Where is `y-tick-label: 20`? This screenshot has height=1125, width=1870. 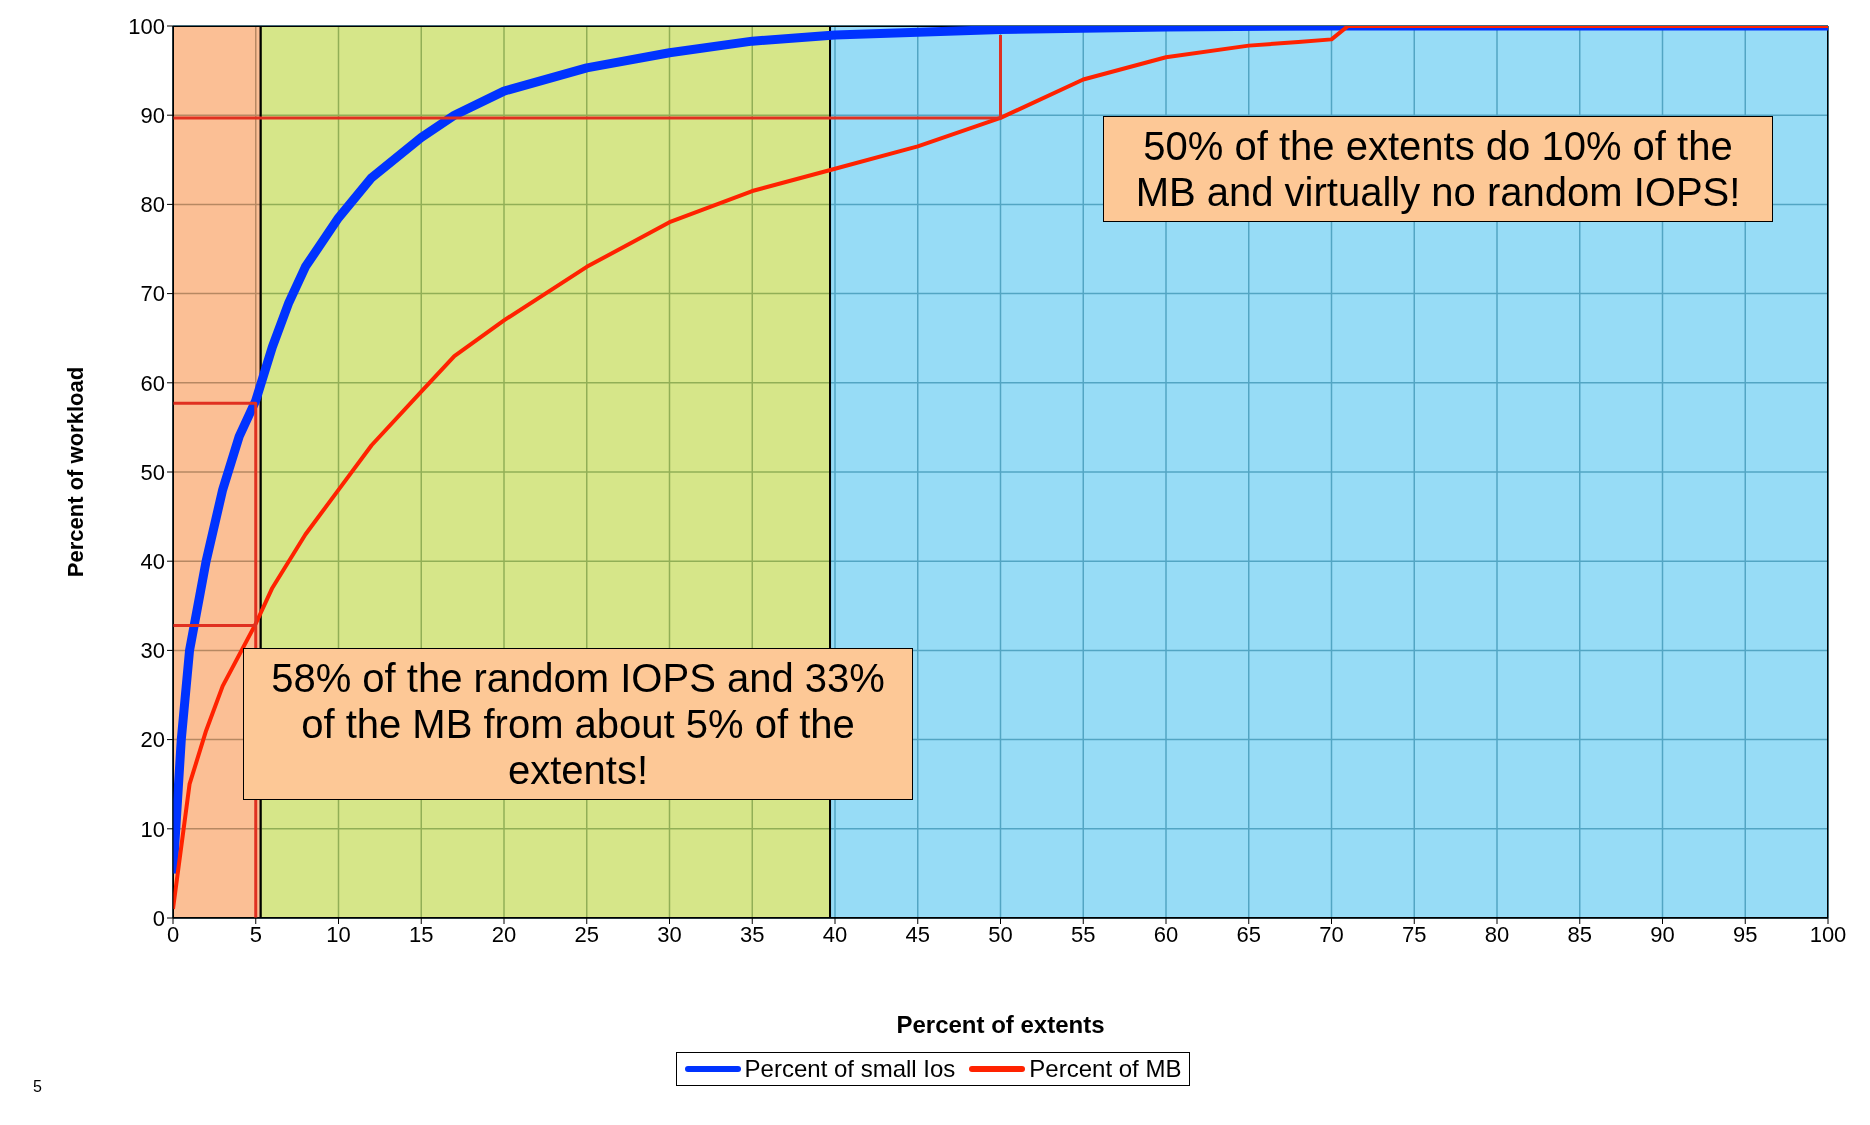 y-tick-label: 20 is located at coordinates (152, 740).